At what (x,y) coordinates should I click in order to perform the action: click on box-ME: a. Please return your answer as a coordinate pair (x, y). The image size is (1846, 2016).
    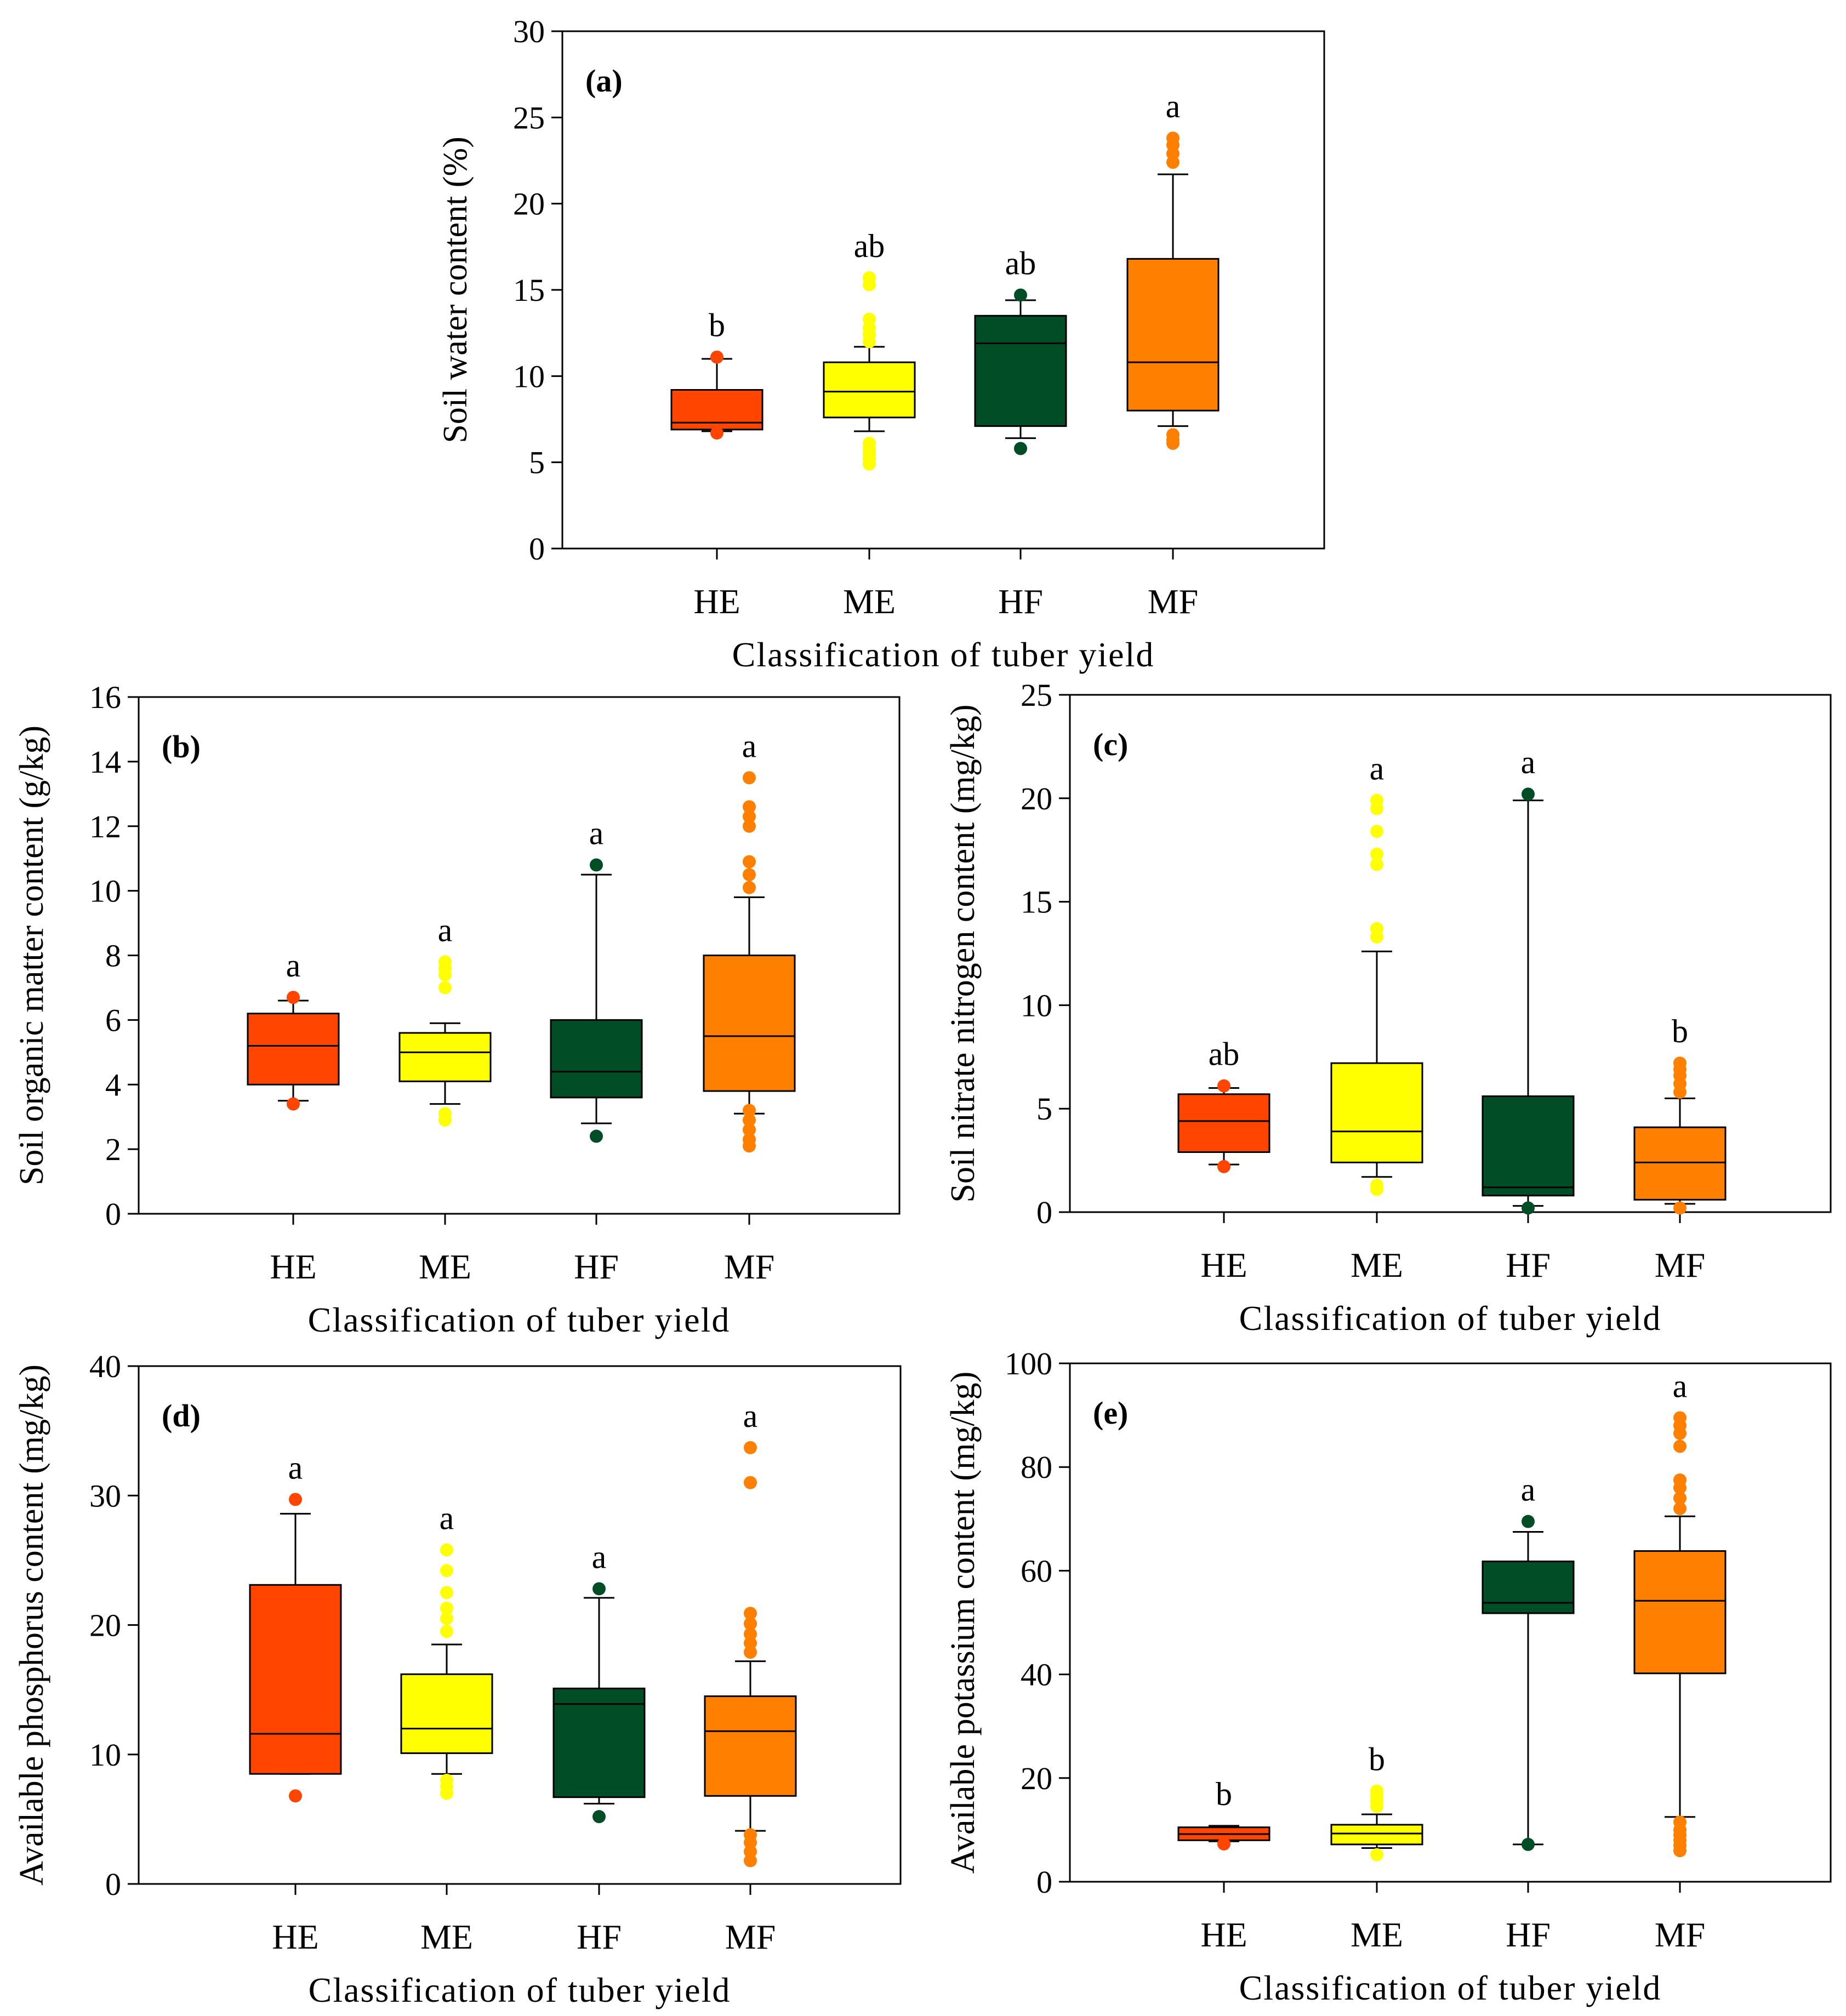
    Looking at the image, I should click on (445, 1019).